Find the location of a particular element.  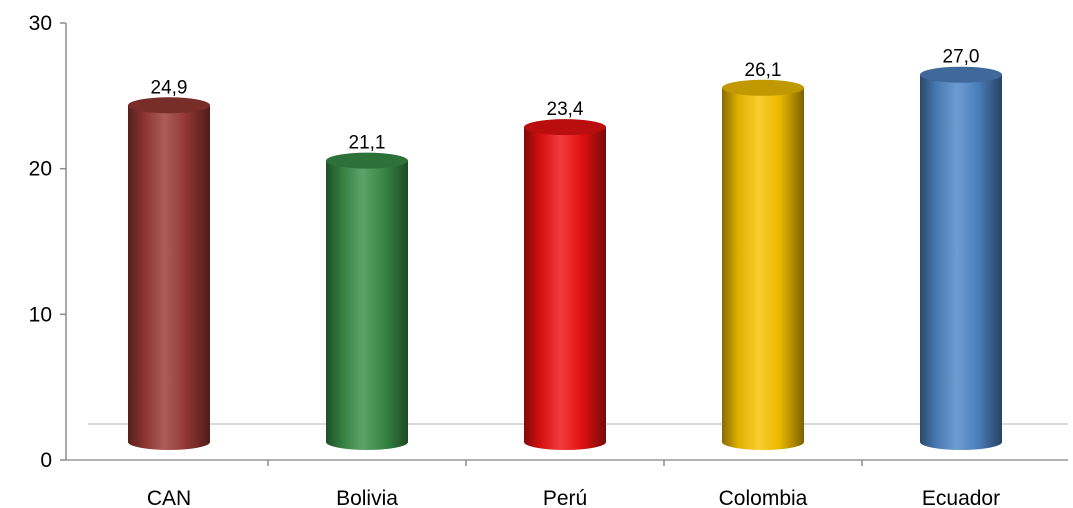

bar-colombia is located at coordinates (763, 264).